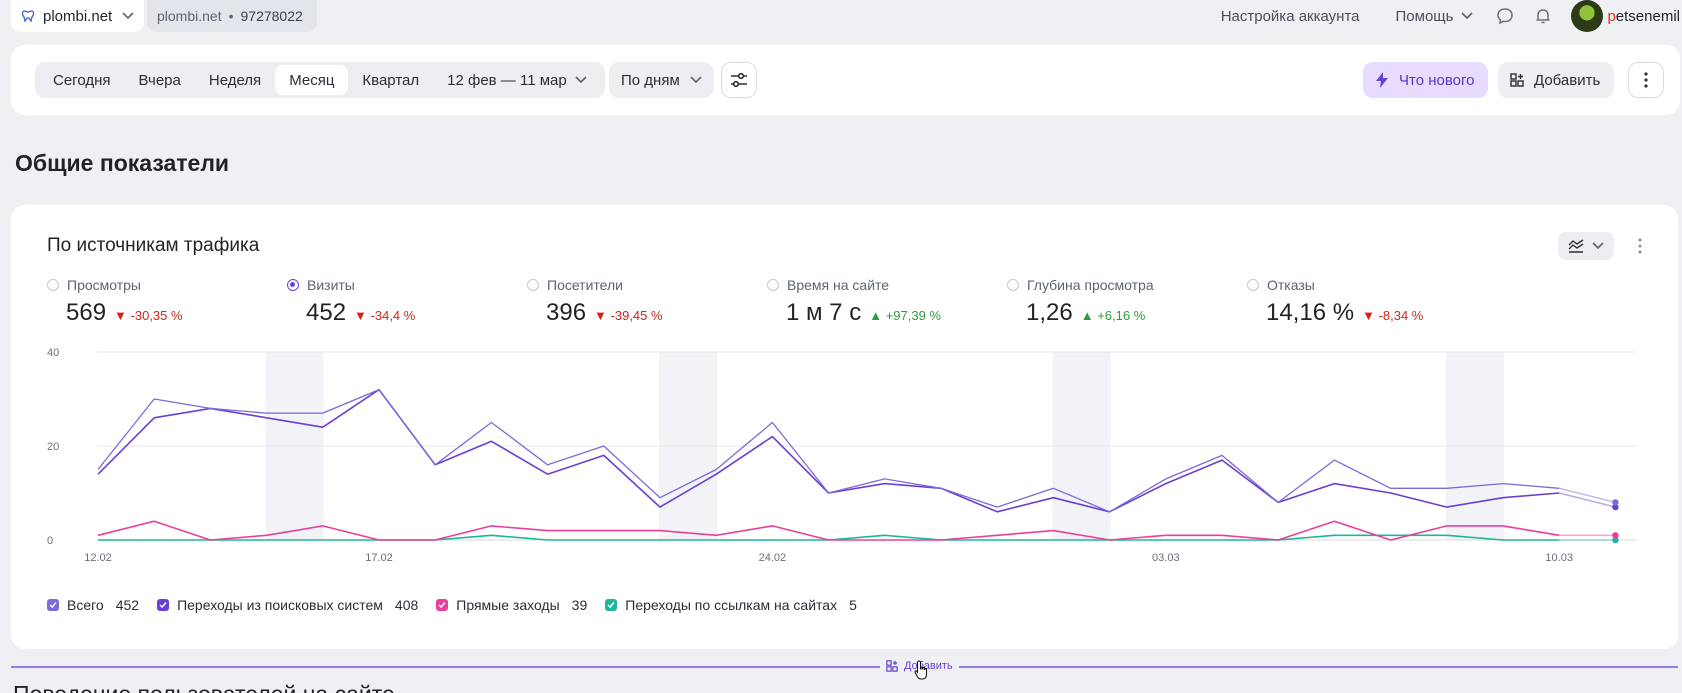 The height and width of the screenshot is (693, 1682). What do you see at coordinates (650, 80) in the screenshot?
I see `grouping-label: По дням` at bounding box center [650, 80].